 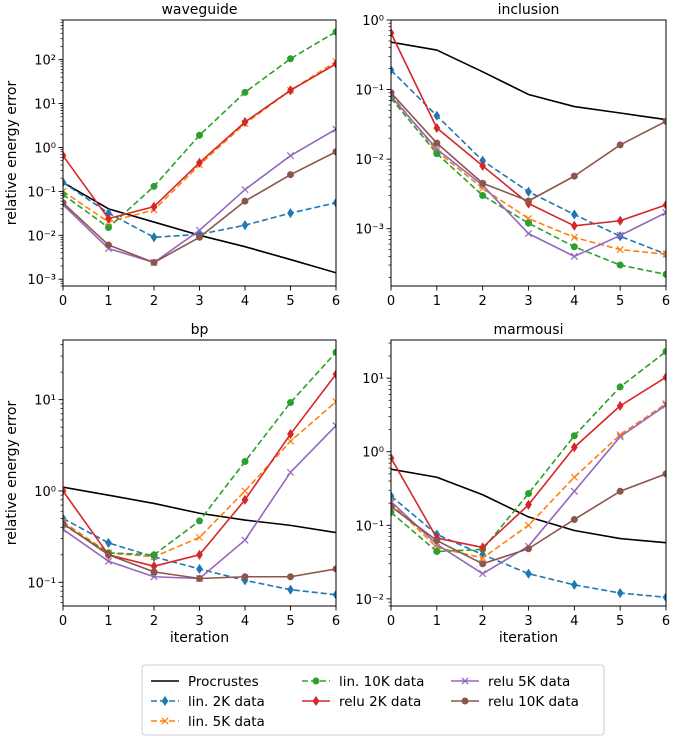 What do you see at coordinates (574, 491) in the screenshot?
I see `panel-marmousi-series-relu-5k-data-point-stroke-b` at bounding box center [574, 491].